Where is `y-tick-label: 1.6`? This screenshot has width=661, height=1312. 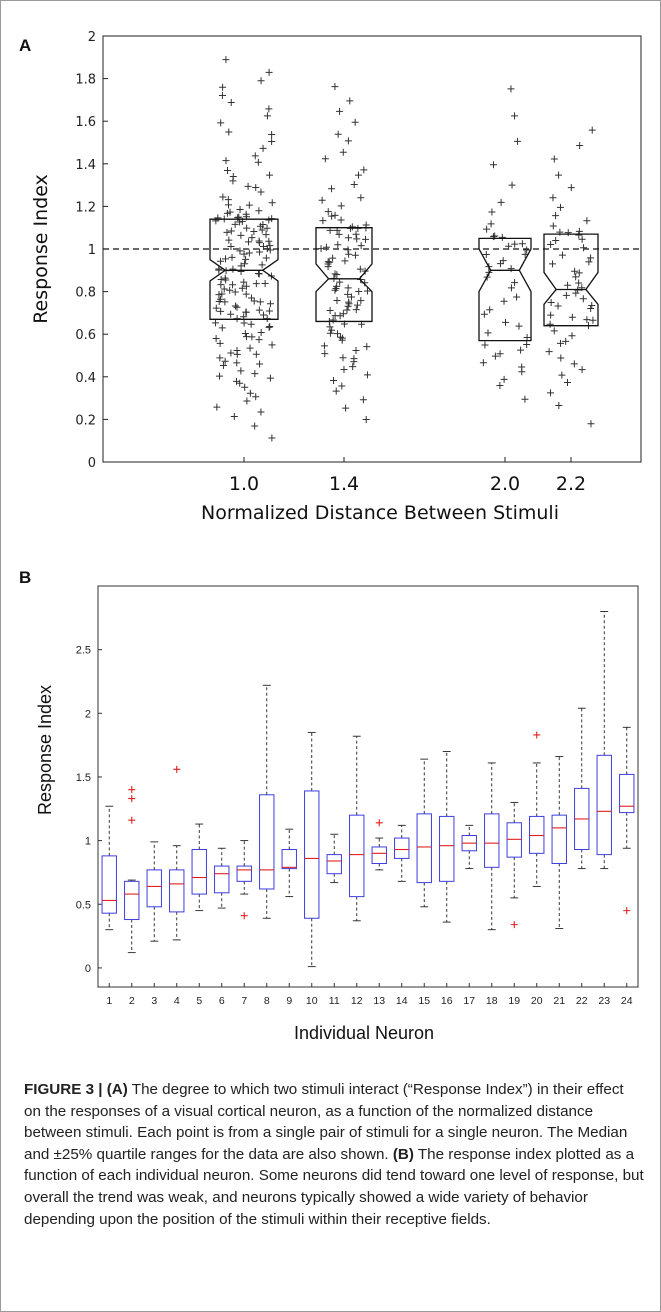
y-tick-label: 1.6 is located at coordinates (85, 122).